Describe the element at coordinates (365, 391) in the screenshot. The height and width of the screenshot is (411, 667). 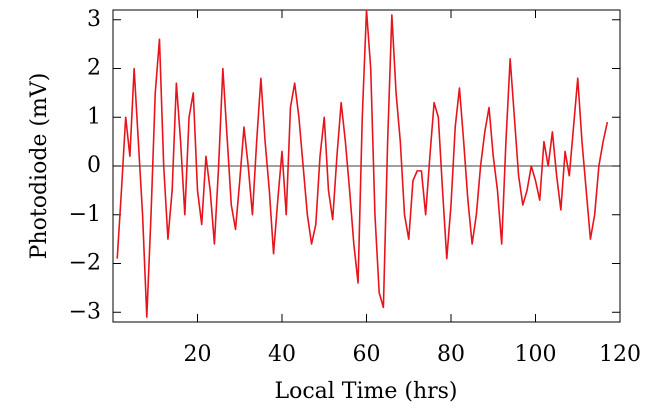
I see `x-axis-label: Local Time (hrs)` at that location.